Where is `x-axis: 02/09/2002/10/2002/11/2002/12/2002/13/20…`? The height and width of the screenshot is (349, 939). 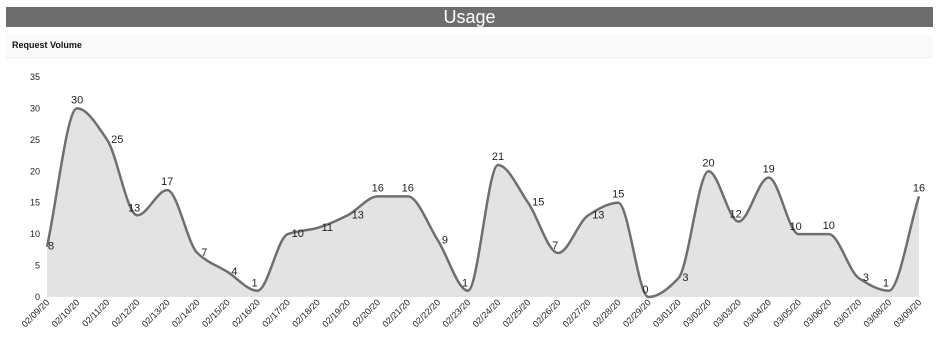
x-axis: 02/09/2002/10/2002/11/2002/12/2002/13/20… is located at coordinates (472, 313).